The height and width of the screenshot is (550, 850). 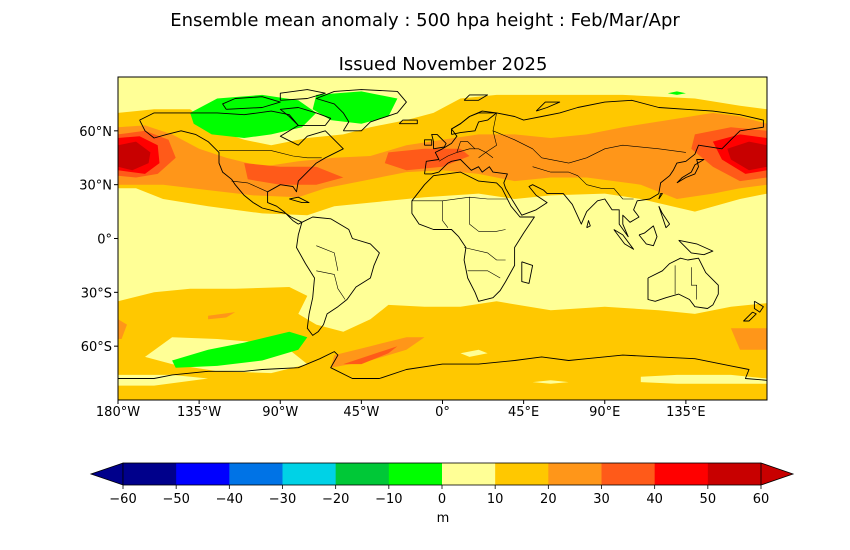 What do you see at coordinates (442, 499) in the screenshot?
I see `colorbar-tick-label: 0` at bounding box center [442, 499].